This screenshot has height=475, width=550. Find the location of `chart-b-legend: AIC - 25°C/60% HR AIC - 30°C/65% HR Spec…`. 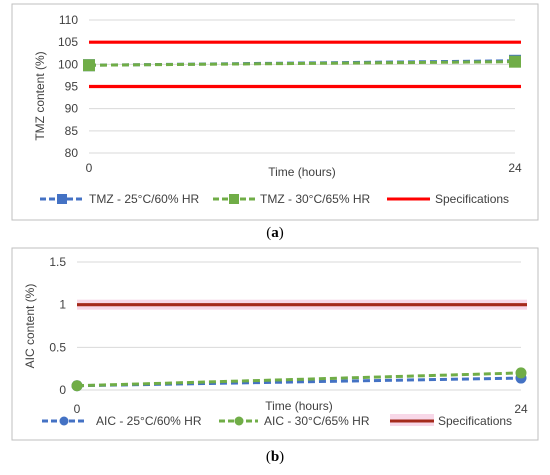

chart-b-legend: AIC - 25°C/60% HR AIC - 30°C/65% HR Spec… is located at coordinates (277, 421).